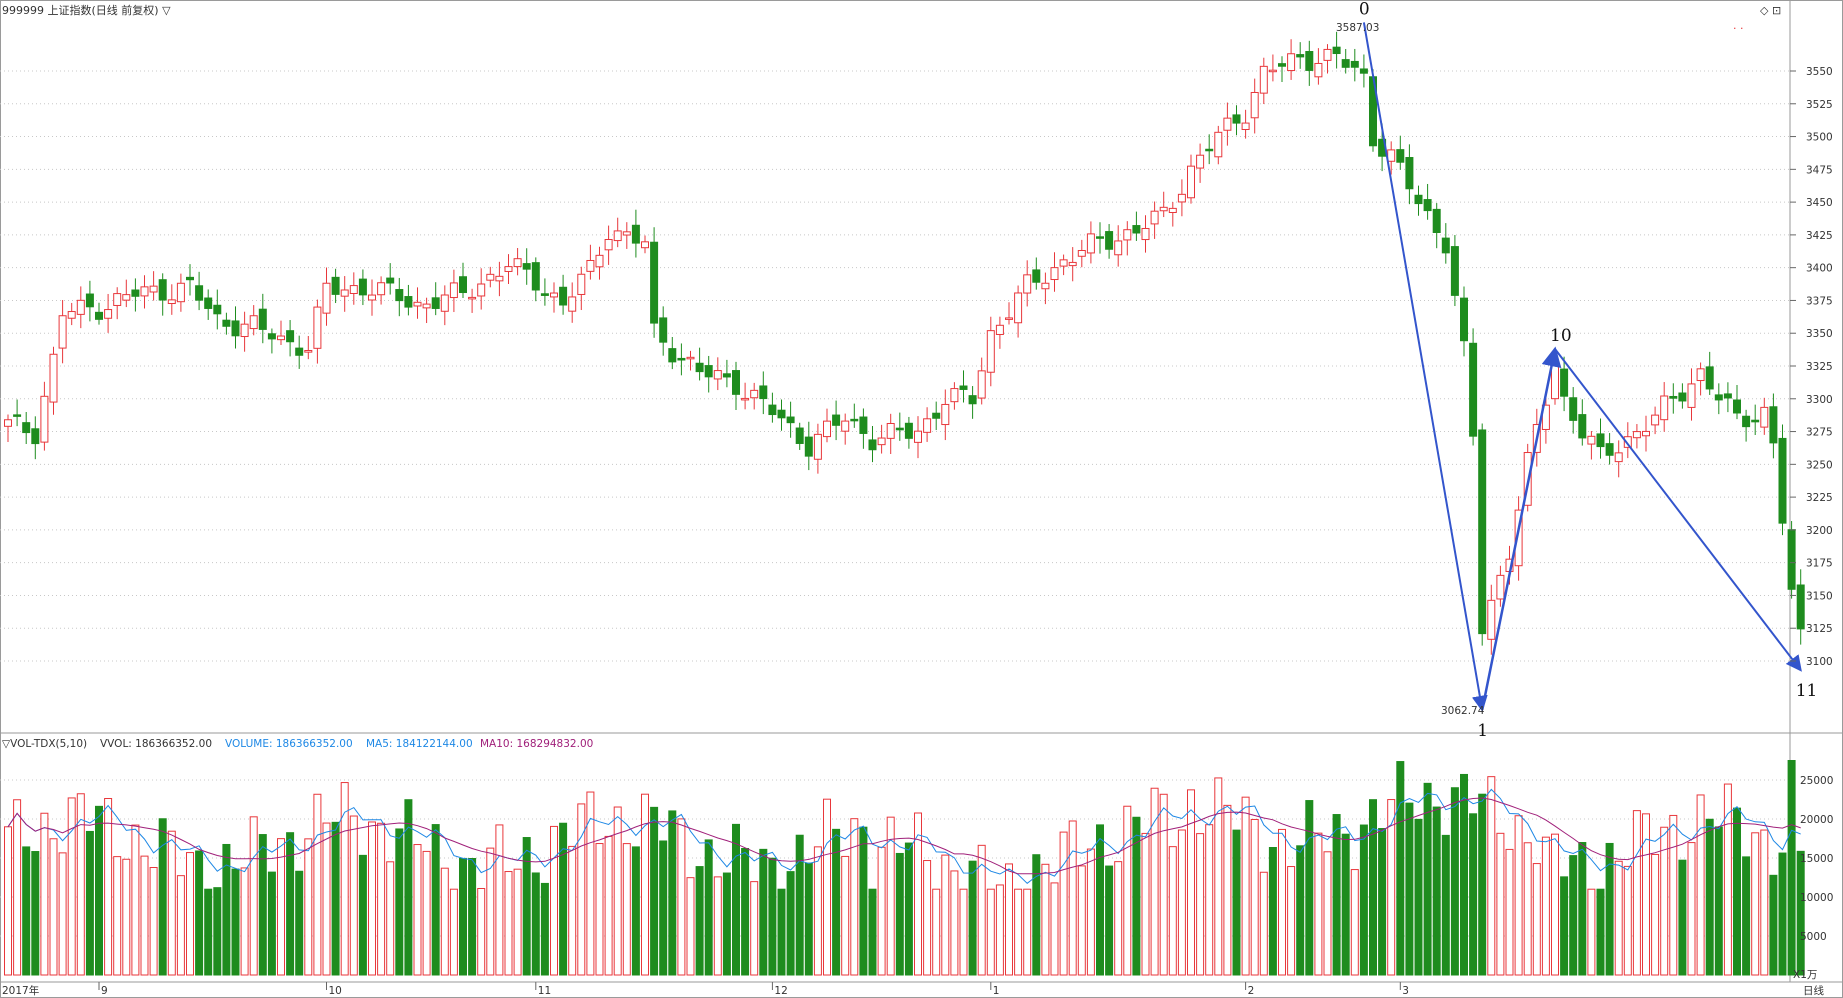 Image resolution: width=1843 pixels, height=998 pixels. Describe the element at coordinates (44, 744) in the screenshot. I see `vol-indicator-name: ▽VOL-TDX(5,10)` at that location.